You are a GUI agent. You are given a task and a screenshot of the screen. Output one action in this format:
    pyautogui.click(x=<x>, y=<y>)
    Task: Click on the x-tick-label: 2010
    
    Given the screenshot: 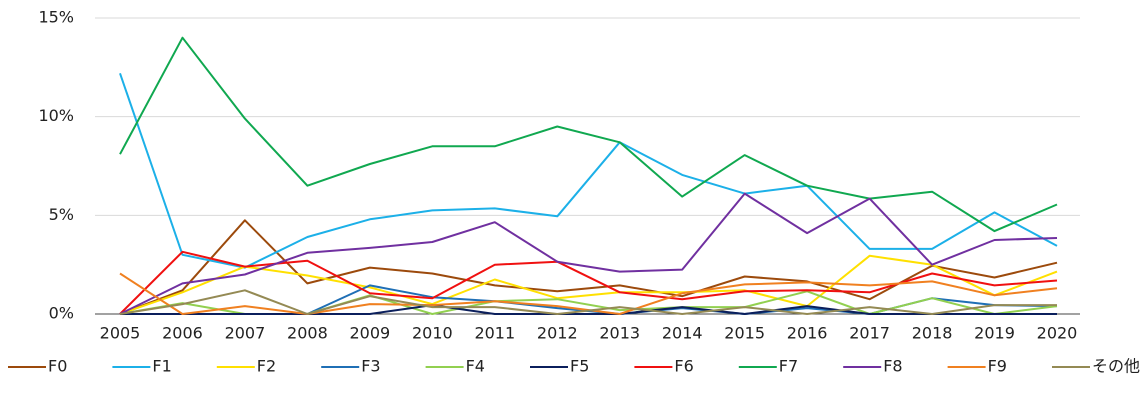 What is the action you would take?
    pyautogui.click(x=432, y=333)
    